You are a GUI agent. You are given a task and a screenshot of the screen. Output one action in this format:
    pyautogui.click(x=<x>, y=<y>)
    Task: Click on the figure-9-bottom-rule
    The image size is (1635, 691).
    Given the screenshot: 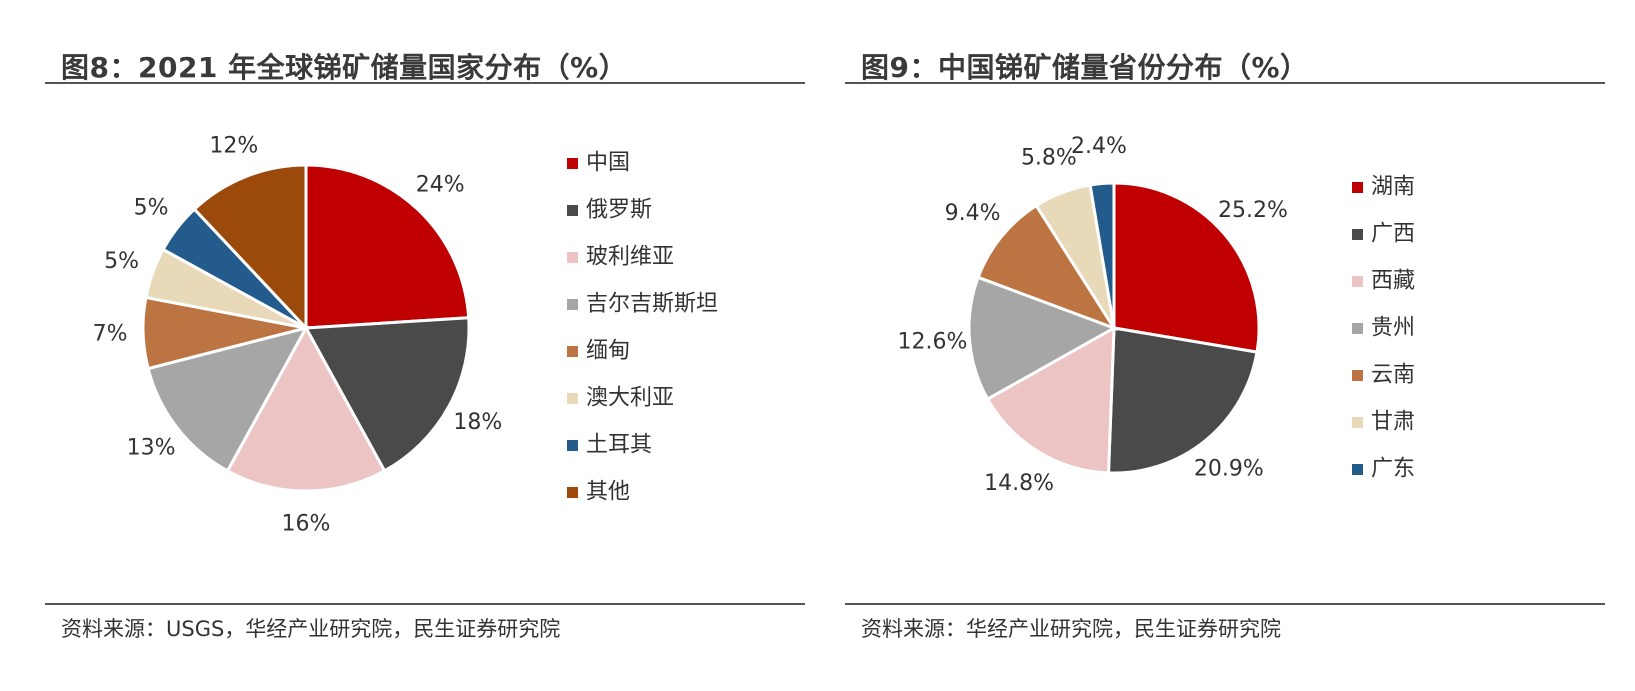 What is the action you would take?
    pyautogui.click(x=1225, y=604)
    